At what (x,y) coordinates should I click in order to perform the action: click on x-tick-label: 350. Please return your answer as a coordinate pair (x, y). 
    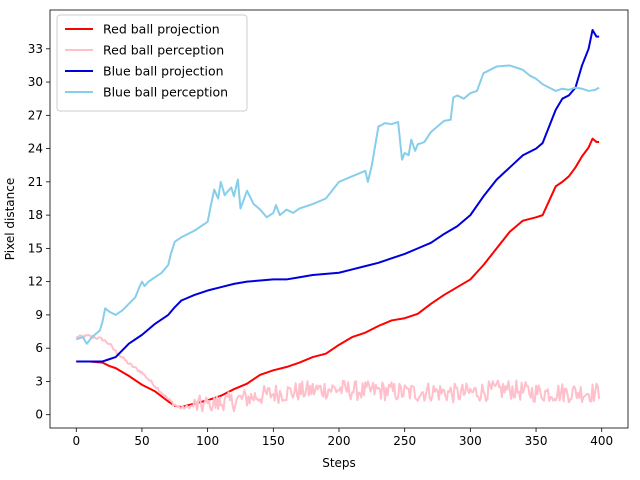
    Looking at the image, I should click on (536, 441).